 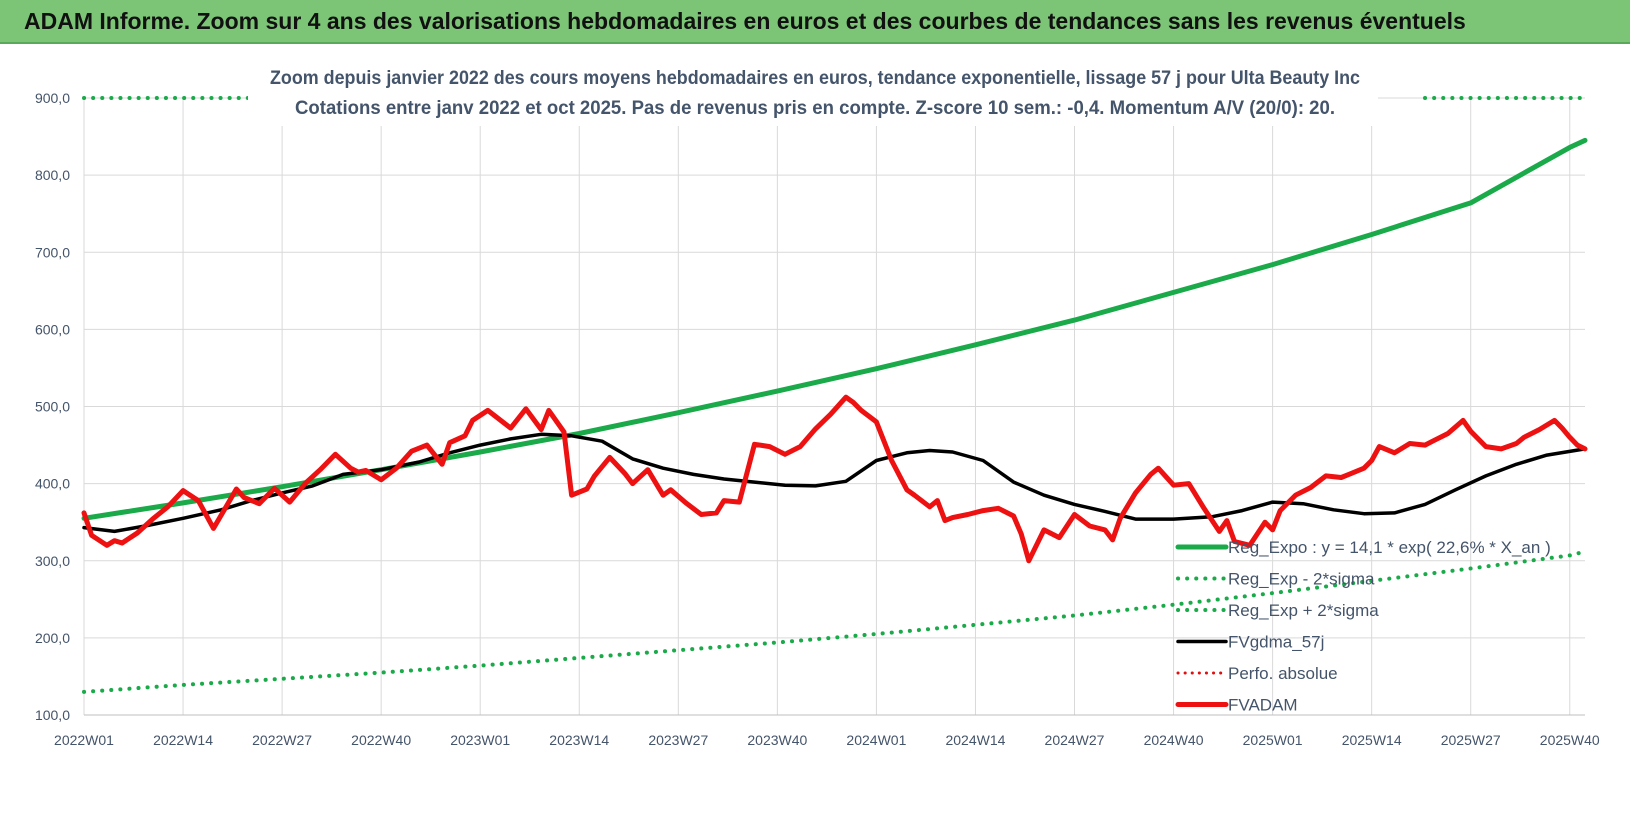 What do you see at coordinates (52, 329) in the screenshot?
I see `y-tick-label: 600,0` at bounding box center [52, 329].